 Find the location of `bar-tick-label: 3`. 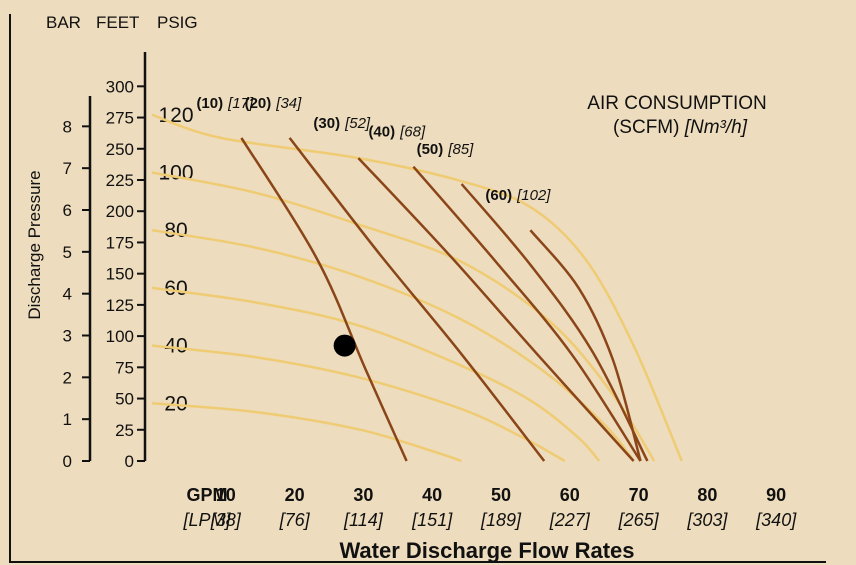

bar-tick-label: 3 is located at coordinates (67, 336).